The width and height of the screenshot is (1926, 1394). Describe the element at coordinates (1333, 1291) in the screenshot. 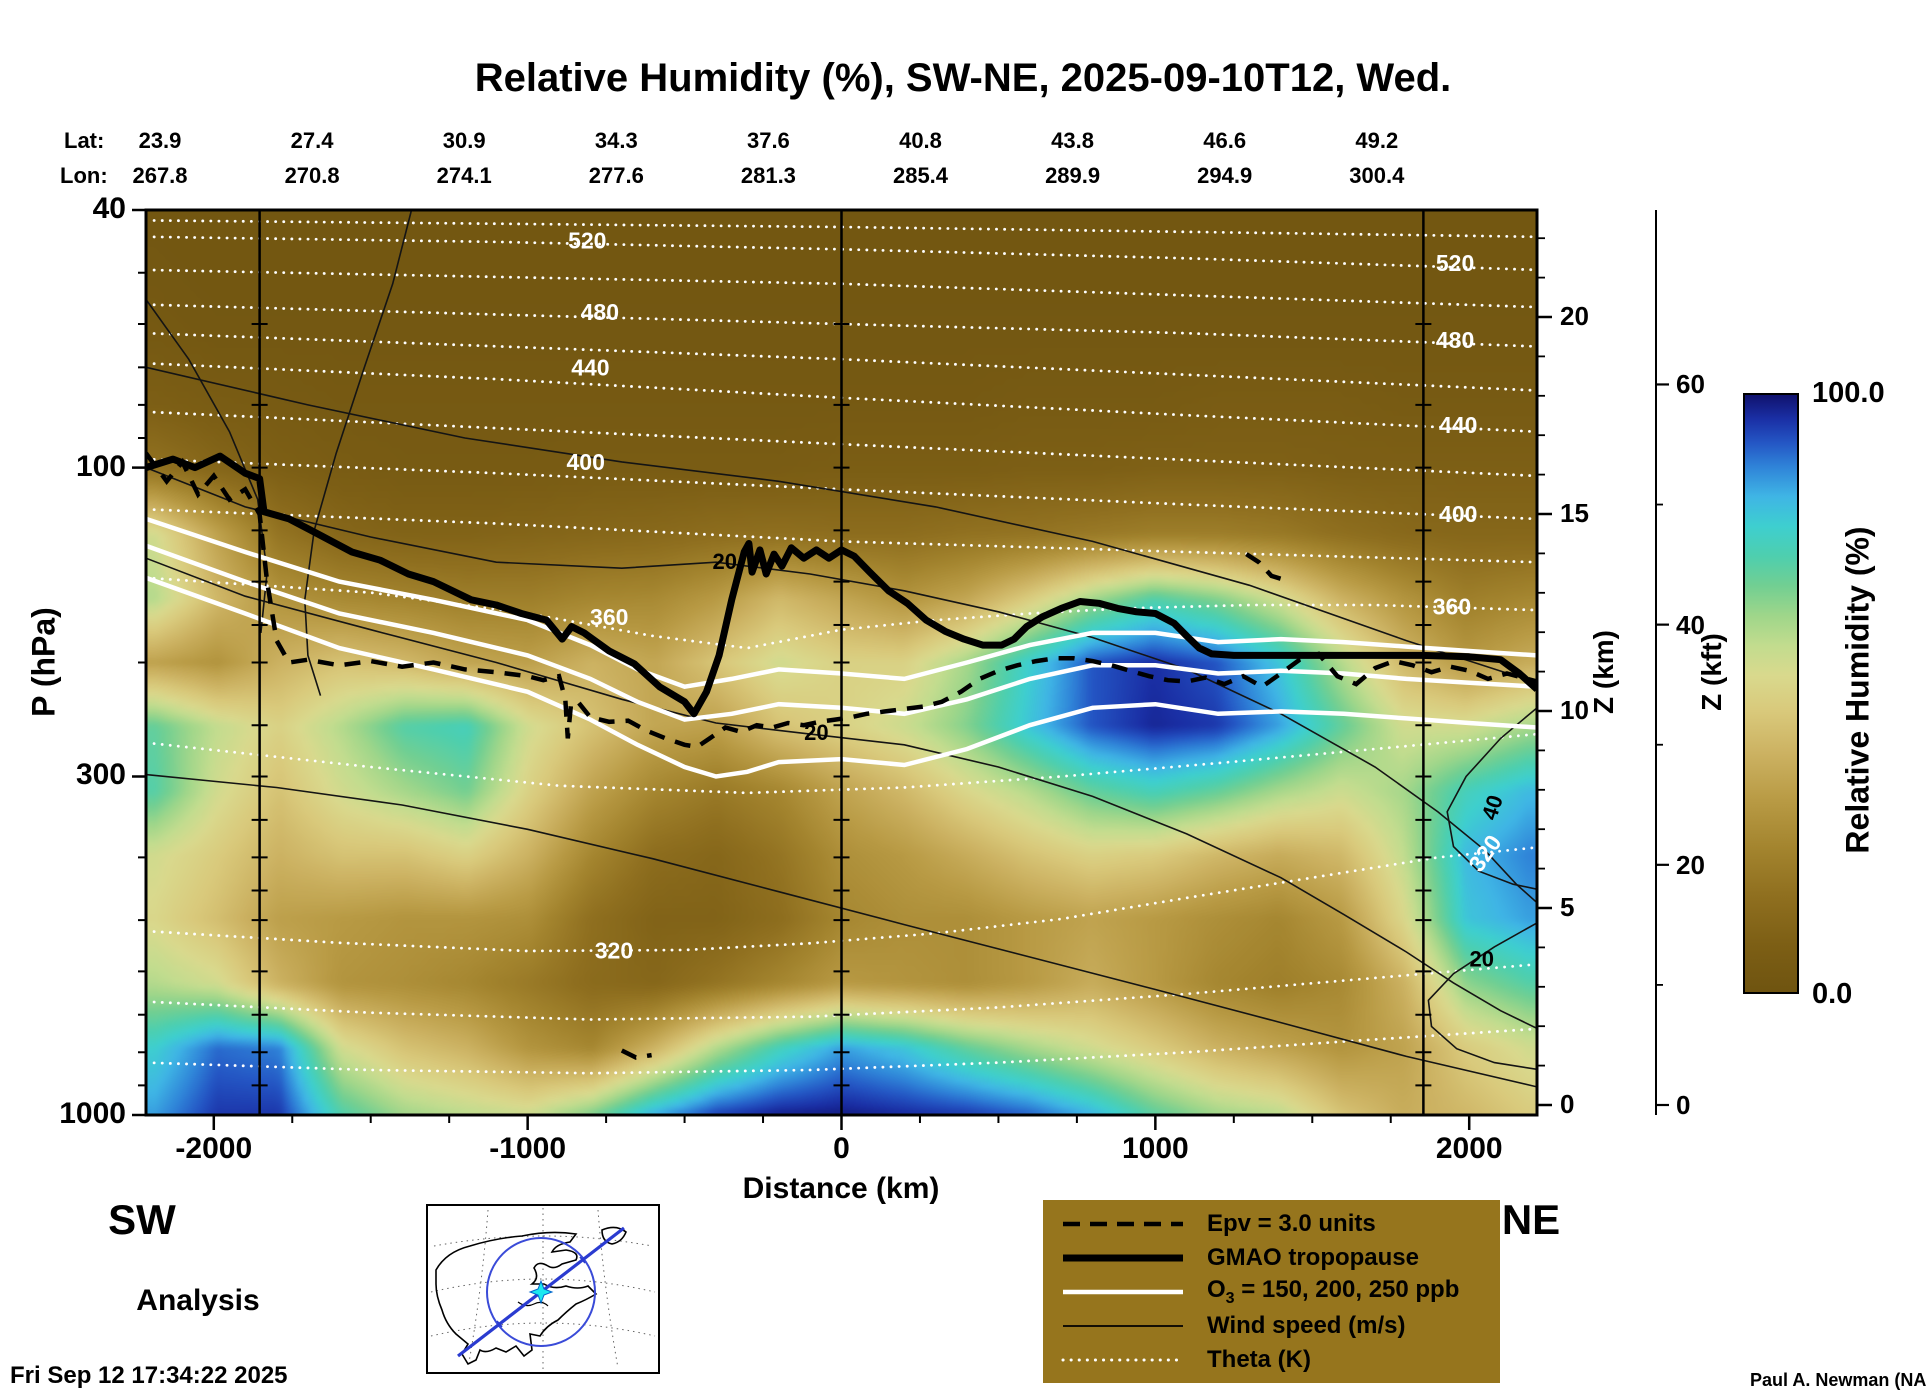

I see `legend-item-label: O3 = 150, 200, 250 ppb` at that location.